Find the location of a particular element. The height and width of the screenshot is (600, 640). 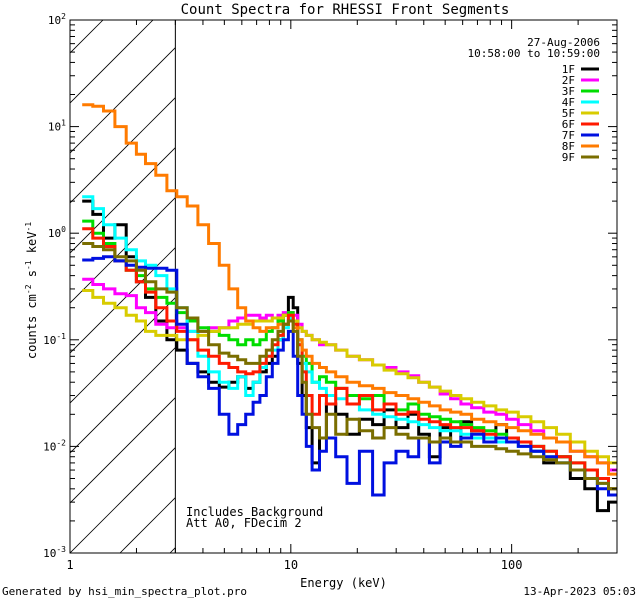

chart-title: Count Spectra for RHESSI Front Segments is located at coordinates (345, 10).